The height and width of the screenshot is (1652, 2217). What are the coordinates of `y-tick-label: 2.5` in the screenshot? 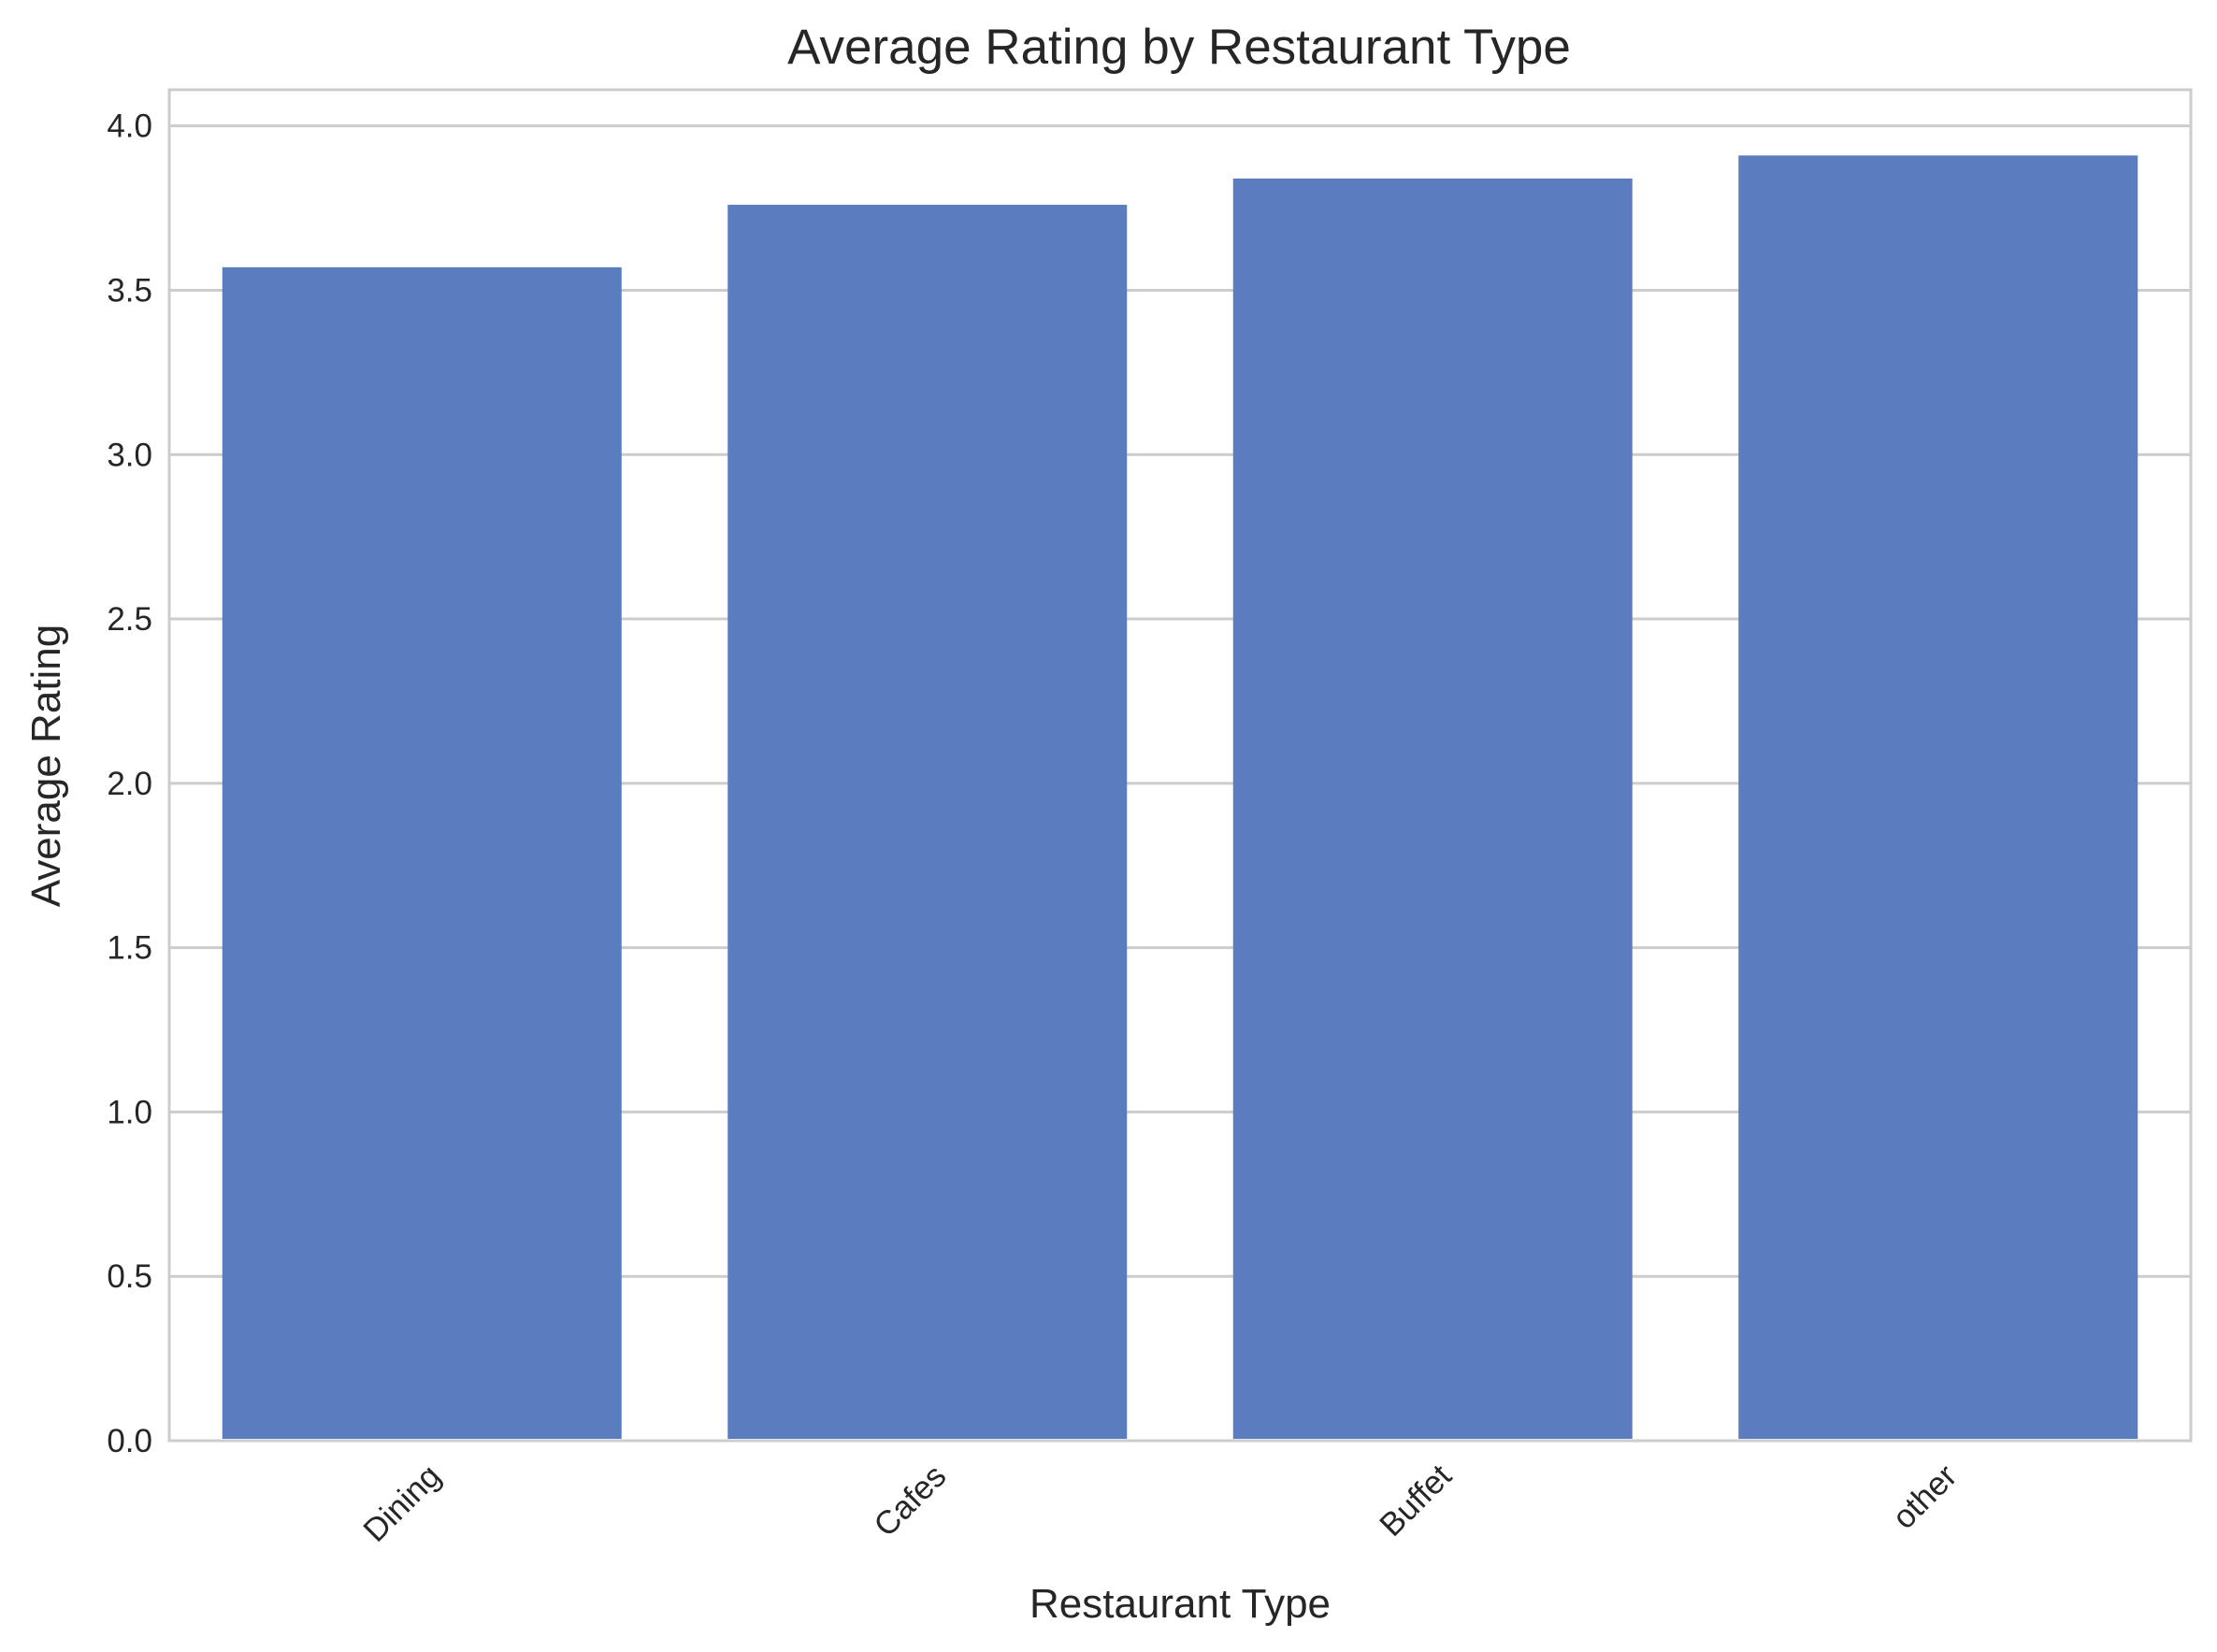 It's located at (129, 619).